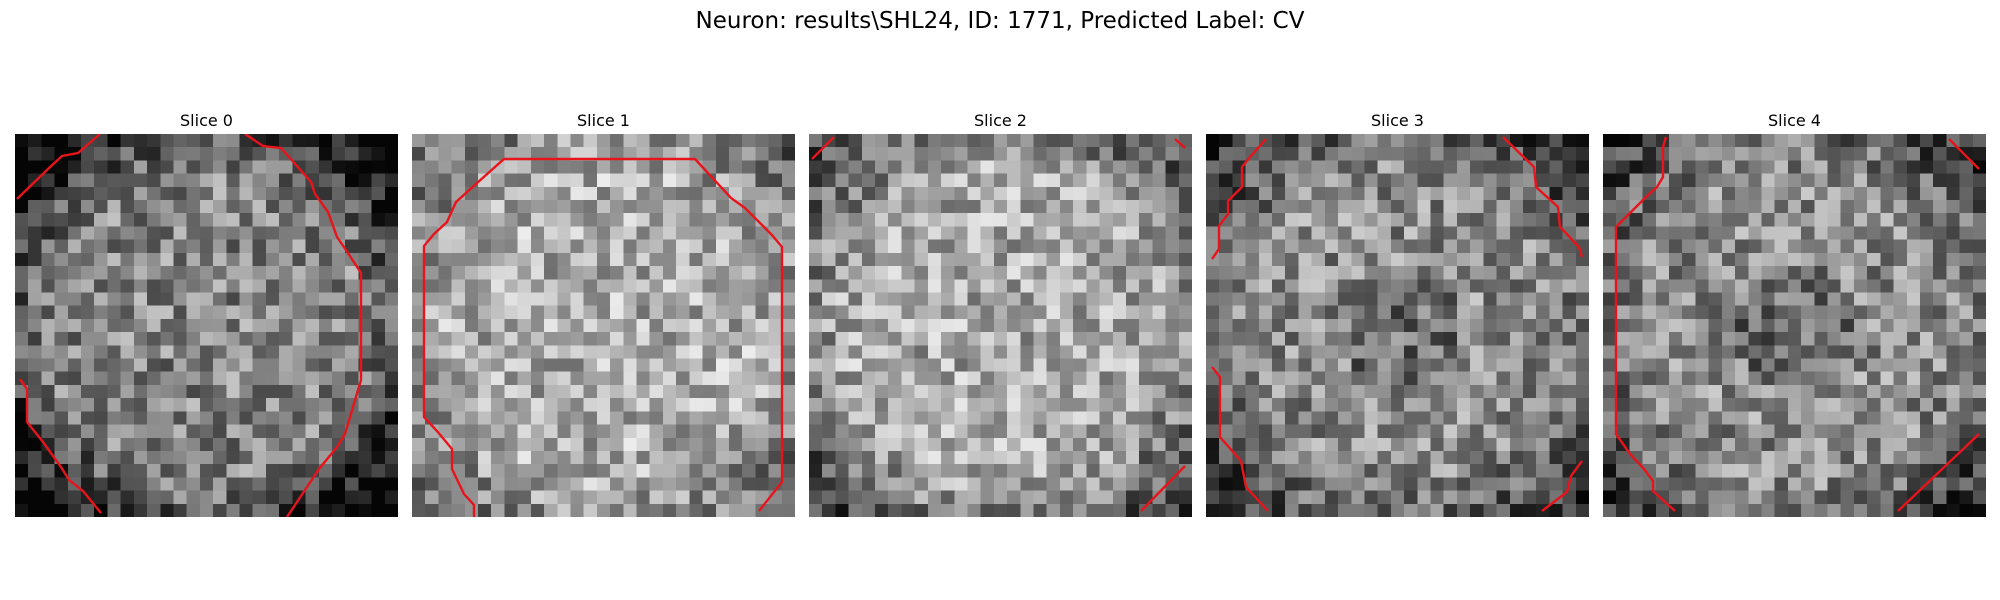 The width and height of the screenshot is (2000, 600). I want to click on slice-title: Slice 0, so click(206, 120).